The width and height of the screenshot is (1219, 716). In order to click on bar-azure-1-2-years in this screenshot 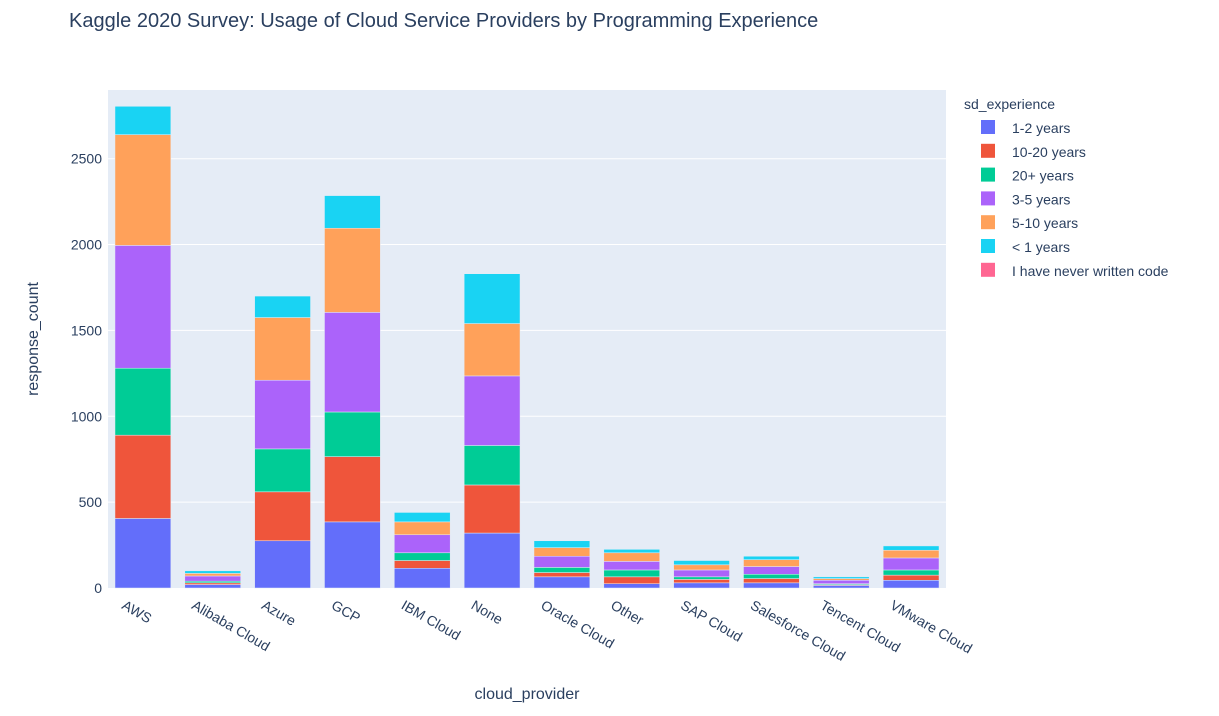, I will do `click(282, 564)`.